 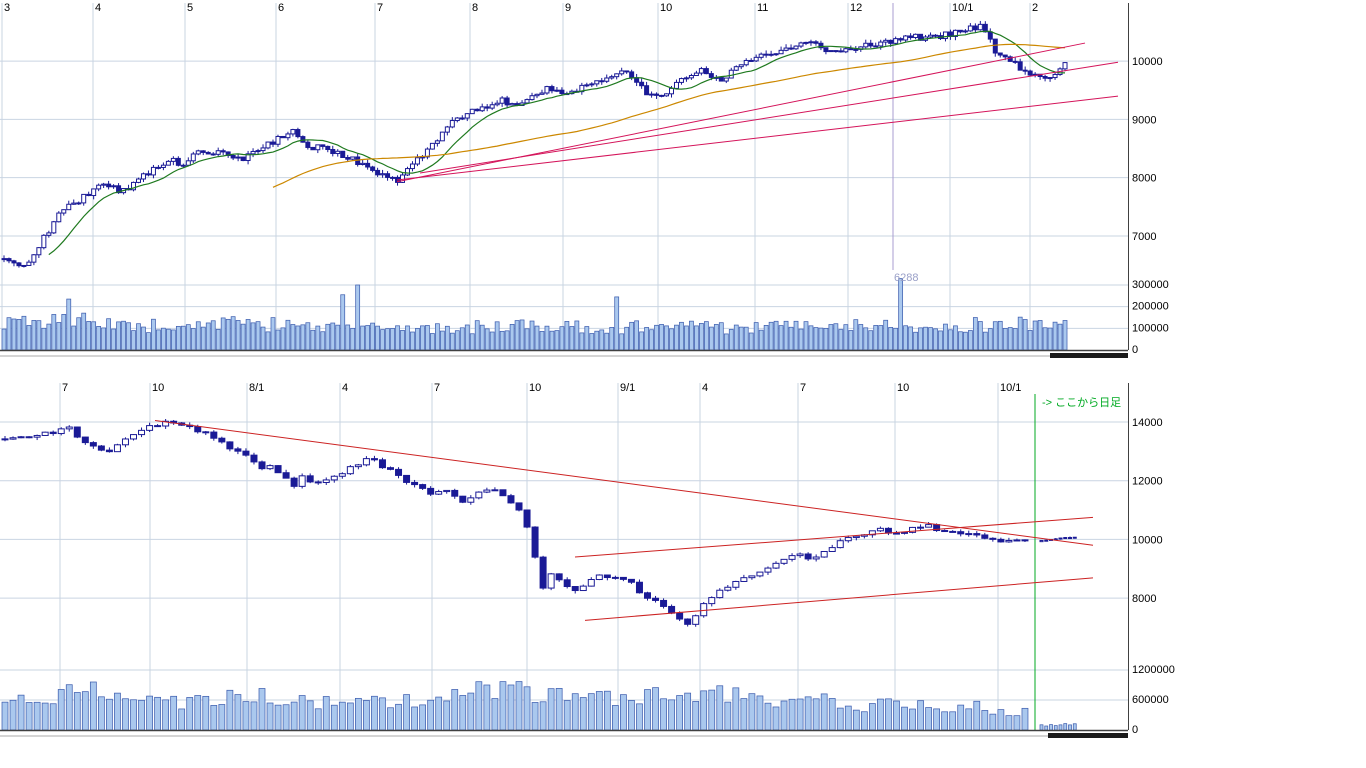 What do you see at coordinates (521, 8) in the screenshot?
I see `x-axis-labels: 3 4 5 6 7 8 9 10 11 12 10/1 2` at bounding box center [521, 8].